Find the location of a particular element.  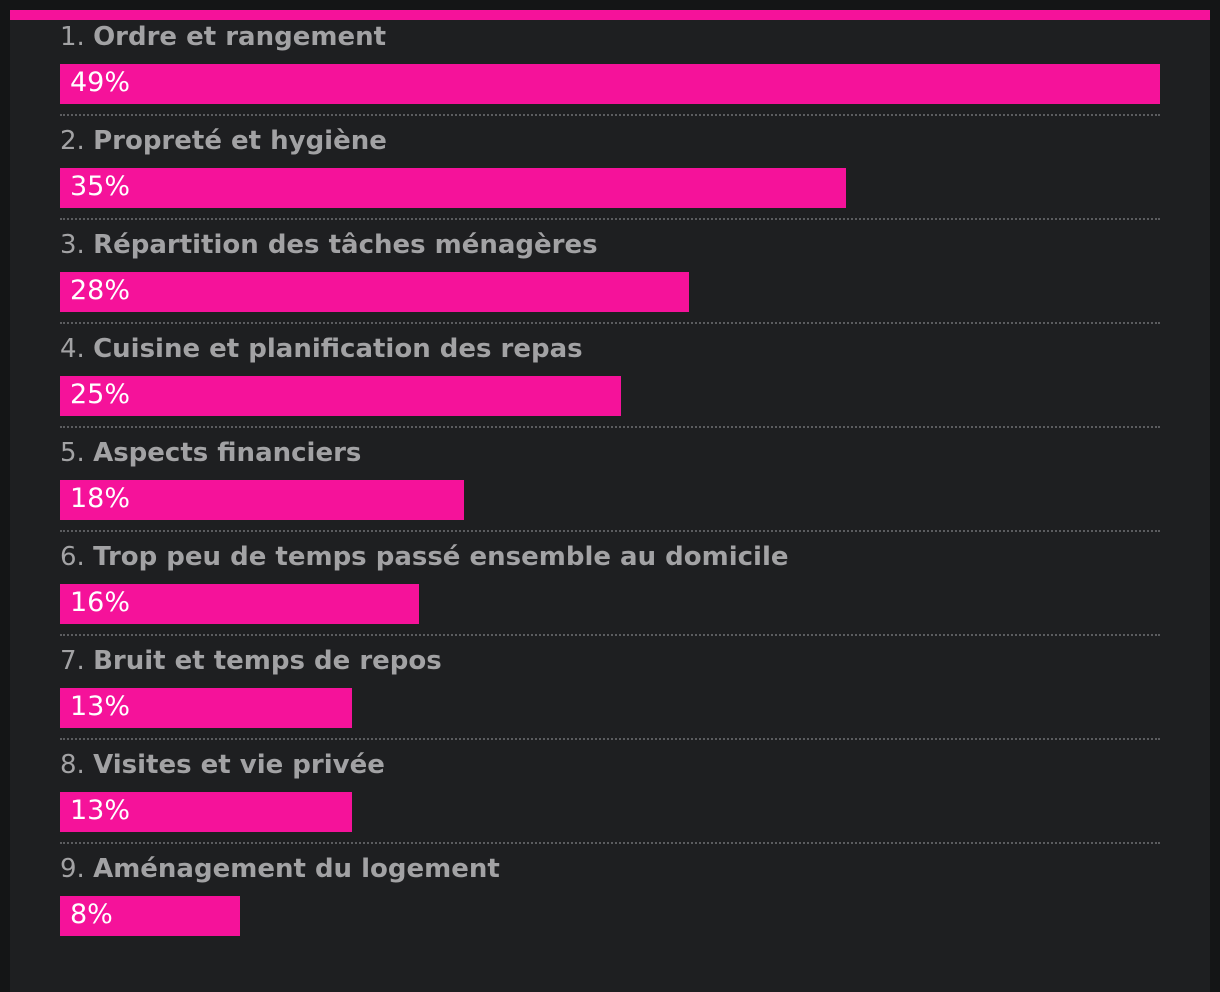

category-name: Aspects financiers is located at coordinates (227, 453).